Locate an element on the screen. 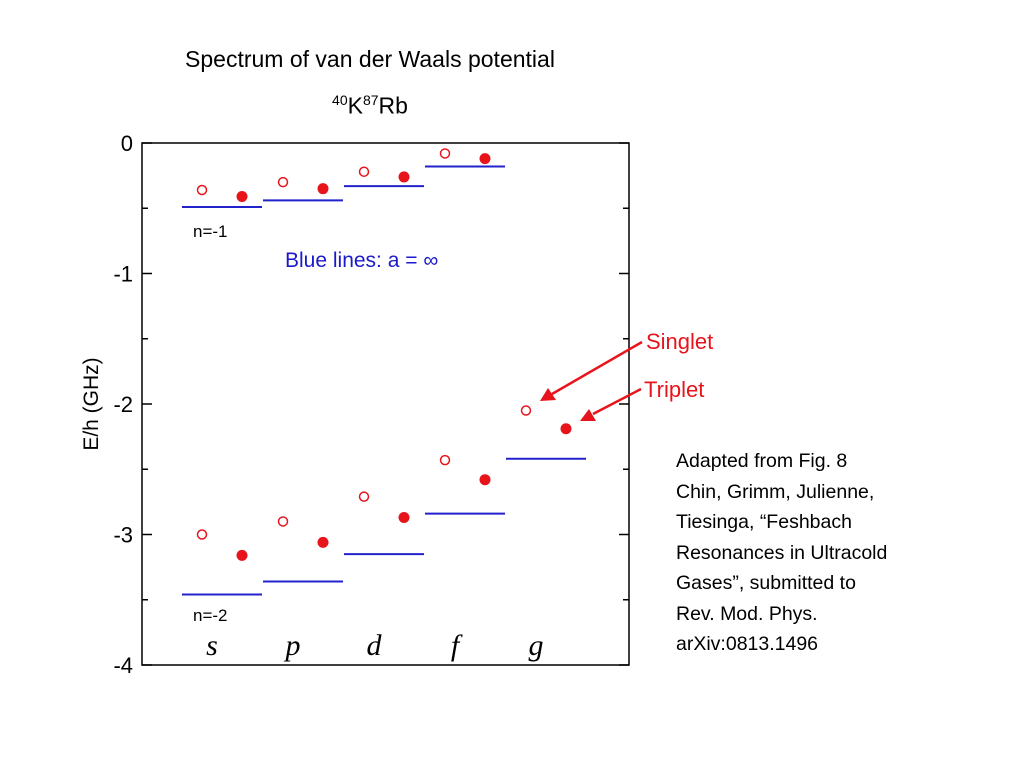 This screenshot has height=768, width=1024. singlet-arrow is located at coordinates (591, 370).